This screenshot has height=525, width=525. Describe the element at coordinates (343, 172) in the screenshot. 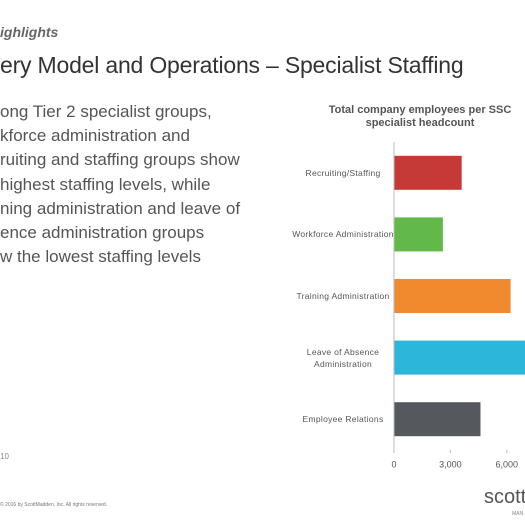

I see `category-label: Recruiting/Staffing` at that location.